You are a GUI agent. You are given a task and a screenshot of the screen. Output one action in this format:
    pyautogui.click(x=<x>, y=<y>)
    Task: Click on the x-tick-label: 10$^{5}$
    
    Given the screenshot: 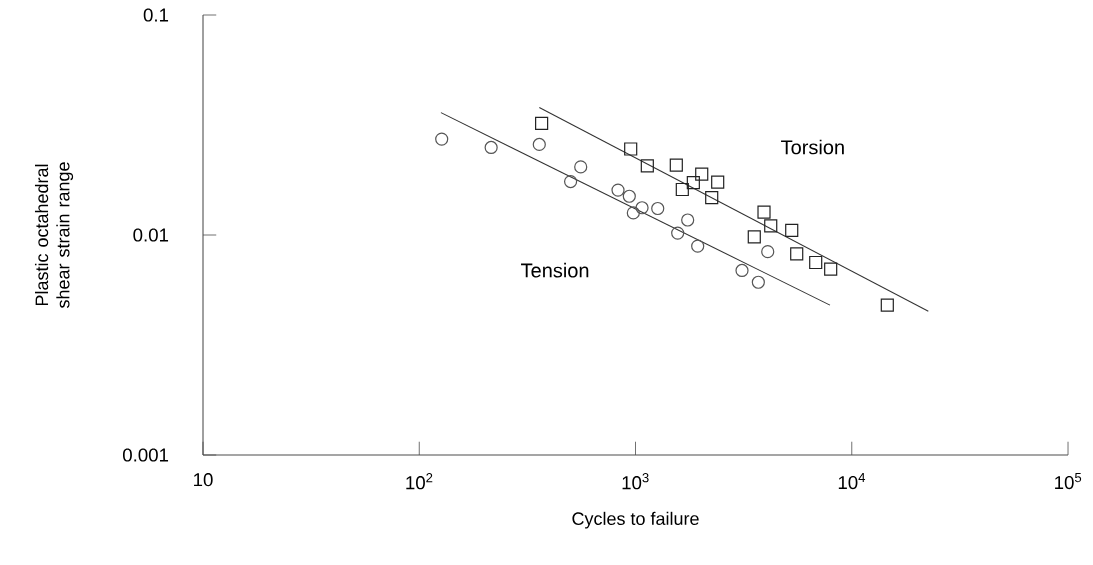 What is the action you would take?
    pyautogui.click(x=1068, y=481)
    